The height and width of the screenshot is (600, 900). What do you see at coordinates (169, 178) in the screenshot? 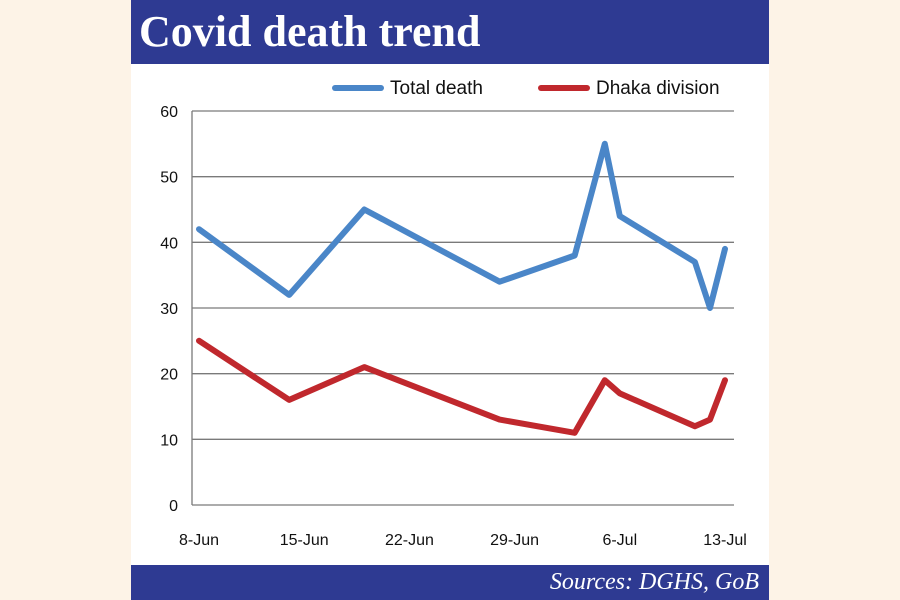
I see `y-tick-label: 50` at bounding box center [169, 178].